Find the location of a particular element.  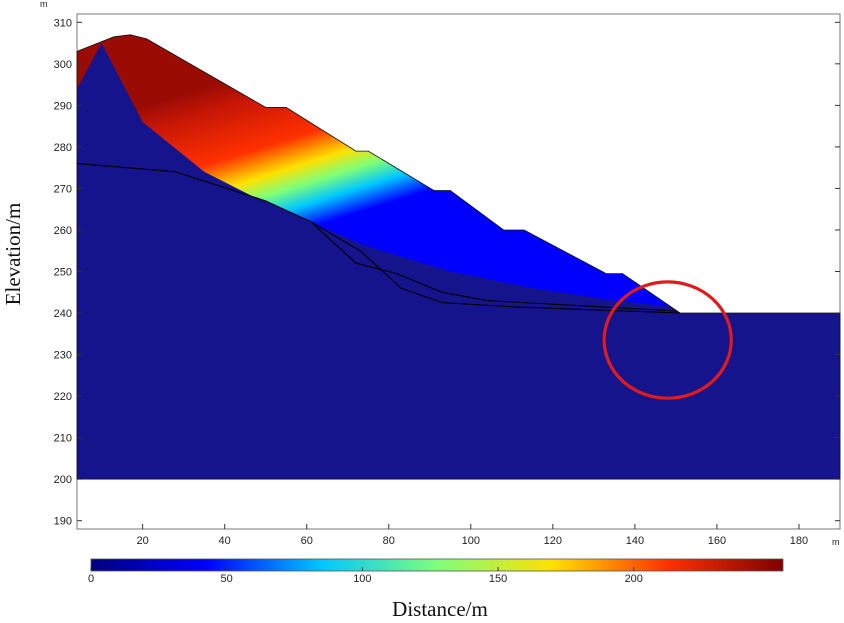

y-tick-label: 290 is located at coordinates (63, 106).